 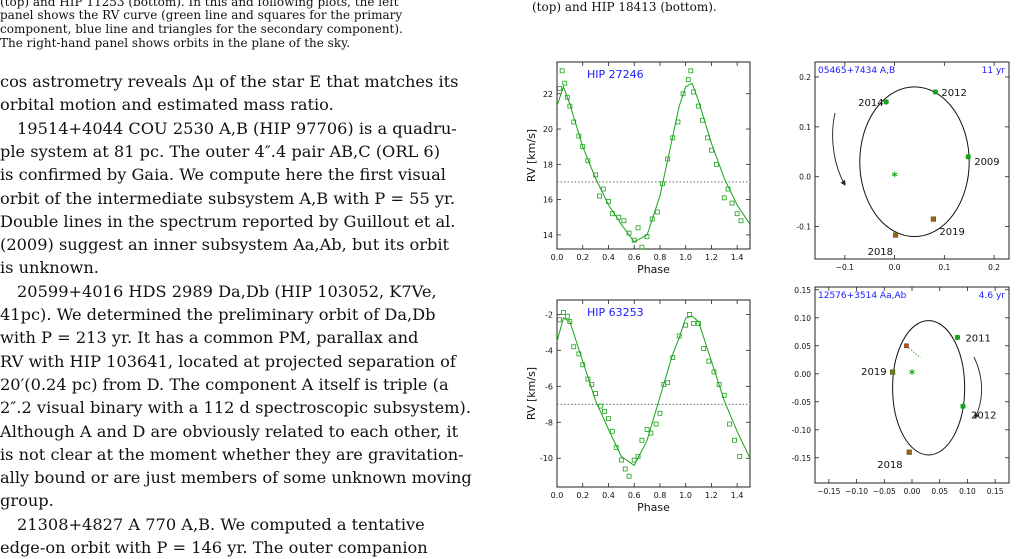 I want to click on epoch-label: 2018, so click(x=880, y=252).